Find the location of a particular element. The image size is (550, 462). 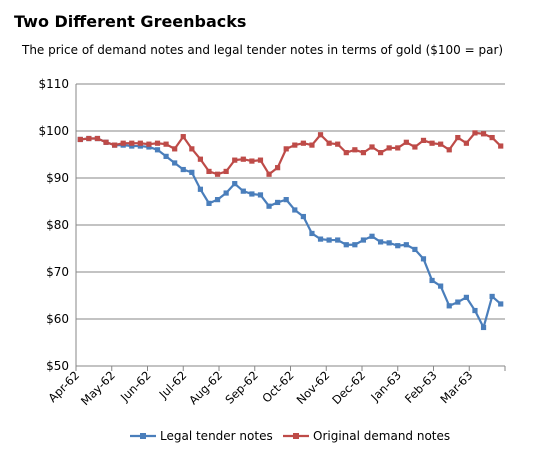

x-tick-label: Sep-62 is located at coordinates (241, 387).